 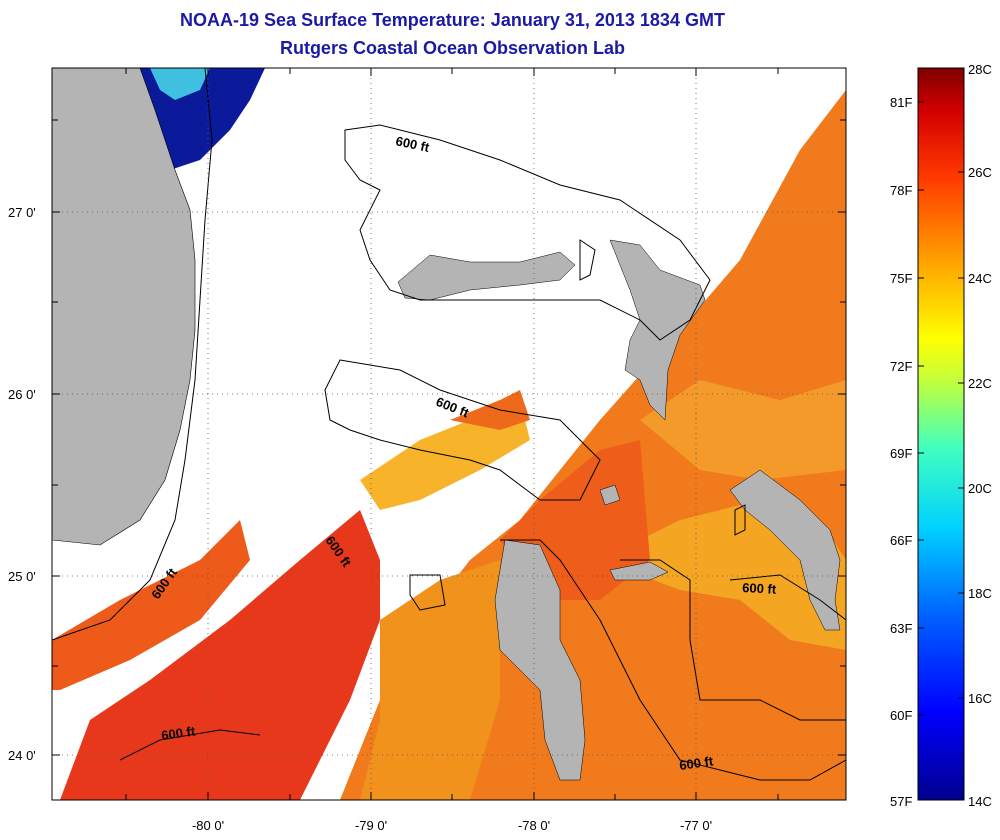 What do you see at coordinates (901, 366) in the screenshot?
I see `cb-f-72: 72F` at bounding box center [901, 366].